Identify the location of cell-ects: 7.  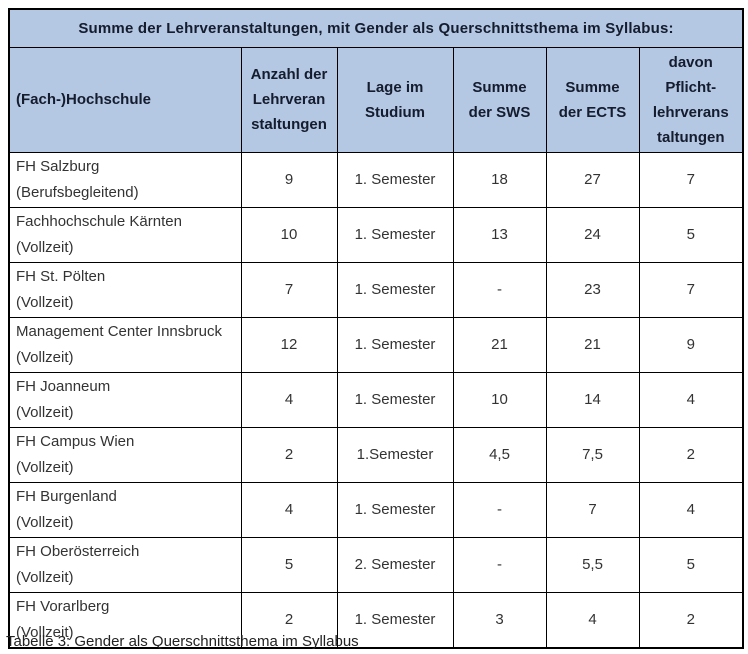
(592, 509).